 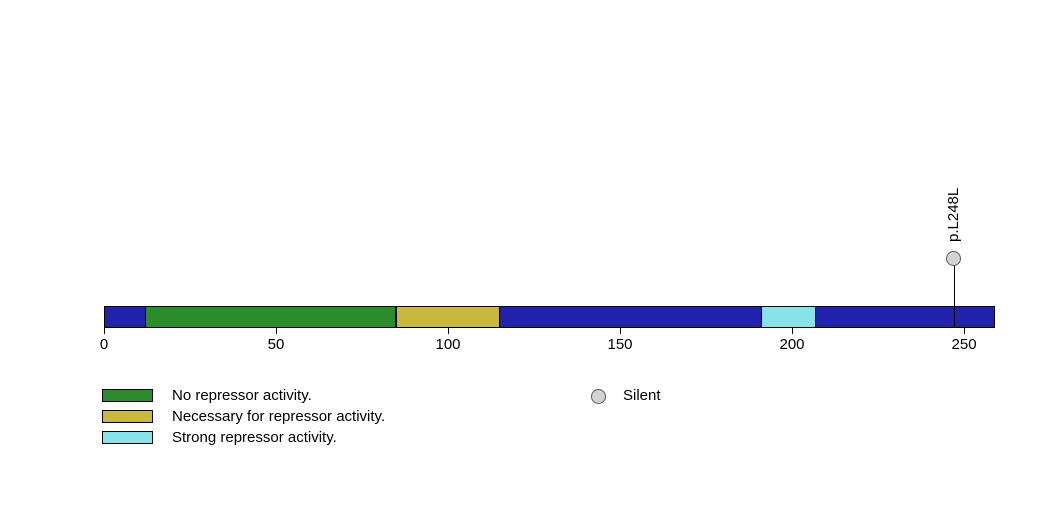 I want to click on axis-tick-label: 150, so click(x=620, y=344).